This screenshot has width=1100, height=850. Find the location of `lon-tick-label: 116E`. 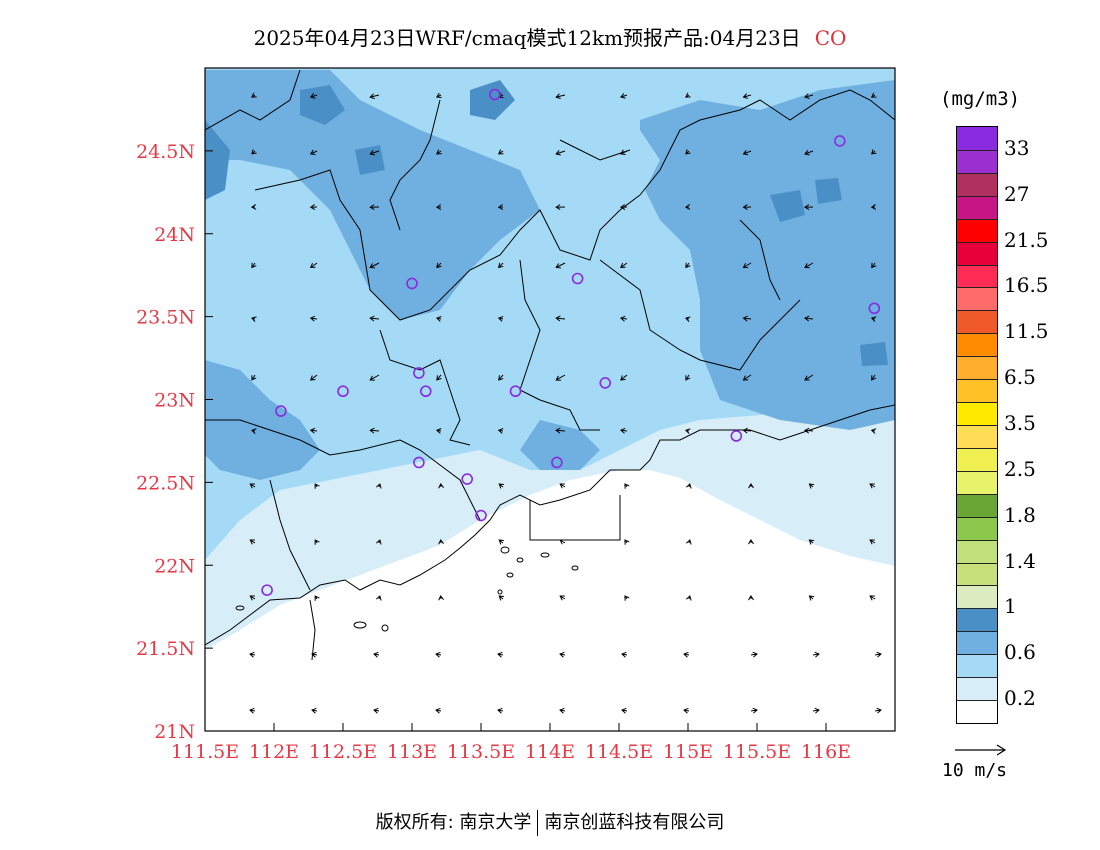

lon-tick-label: 116E is located at coordinates (826, 752).